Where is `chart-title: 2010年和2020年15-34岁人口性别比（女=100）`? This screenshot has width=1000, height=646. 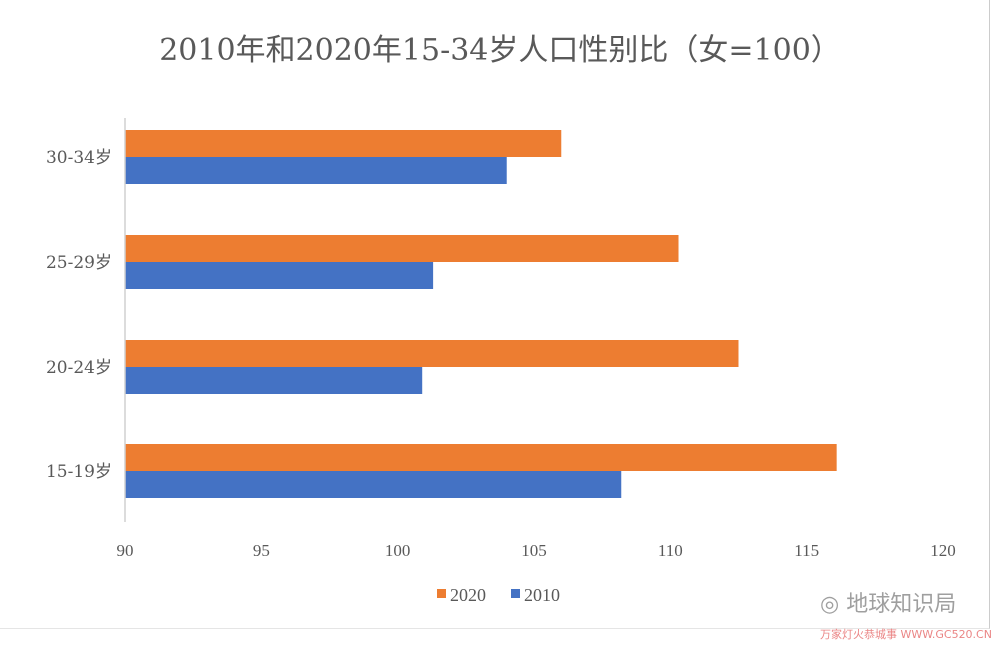 chart-title: 2010年和2020年15-34岁人口性别比（女=100） is located at coordinates (500, 50).